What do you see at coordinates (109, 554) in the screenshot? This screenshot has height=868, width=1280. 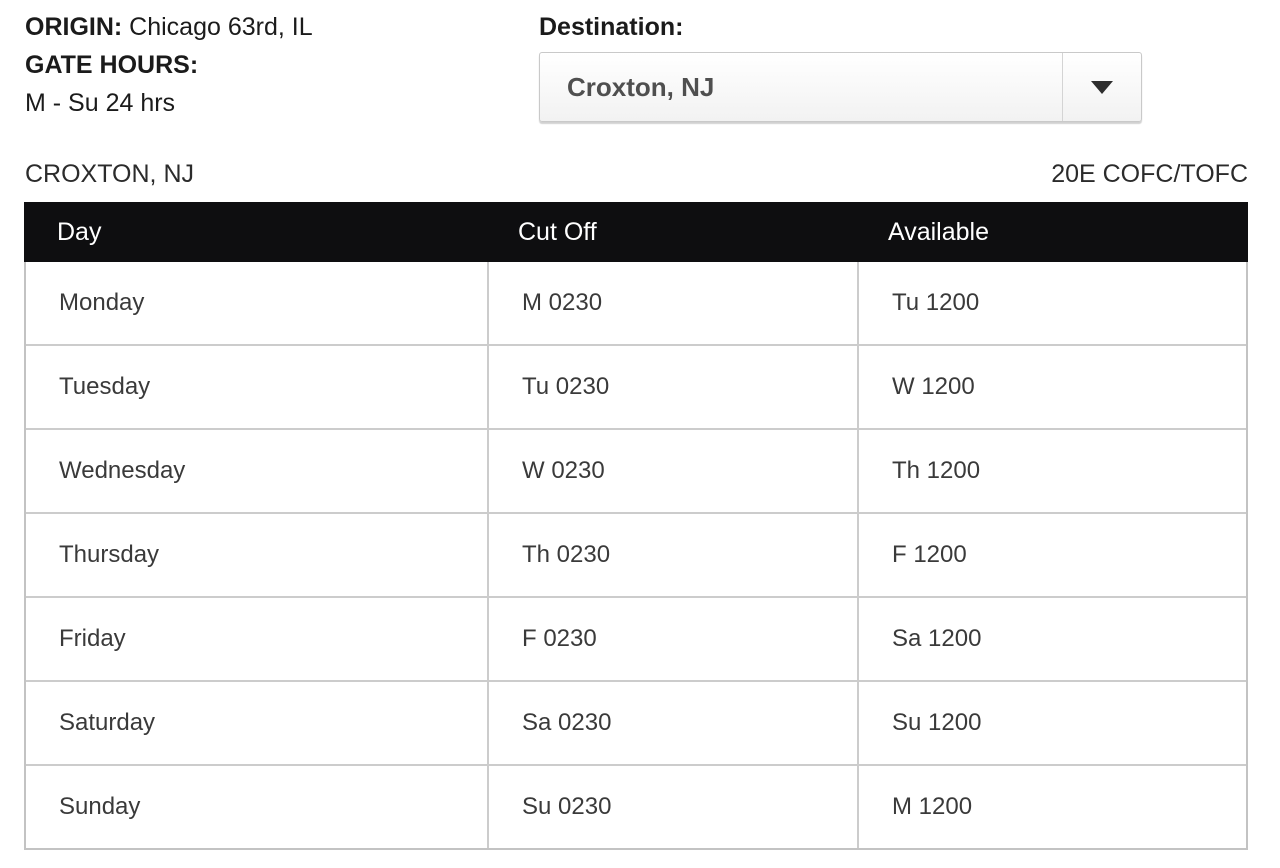 I see `cell-day: Thursday` at bounding box center [109, 554].